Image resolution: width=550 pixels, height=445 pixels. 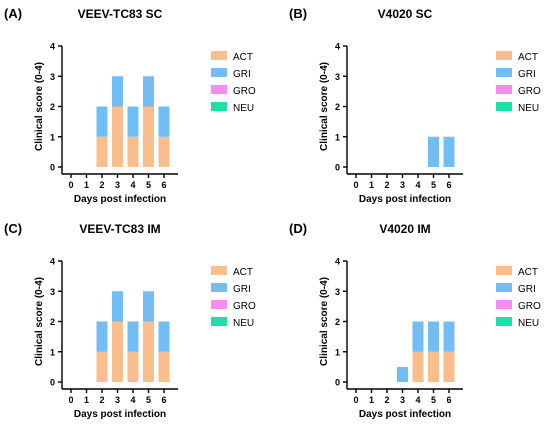 What do you see at coordinates (13, 228) in the screenshot?
I see `panel-label: (C)` at bounding box center [13, 228].